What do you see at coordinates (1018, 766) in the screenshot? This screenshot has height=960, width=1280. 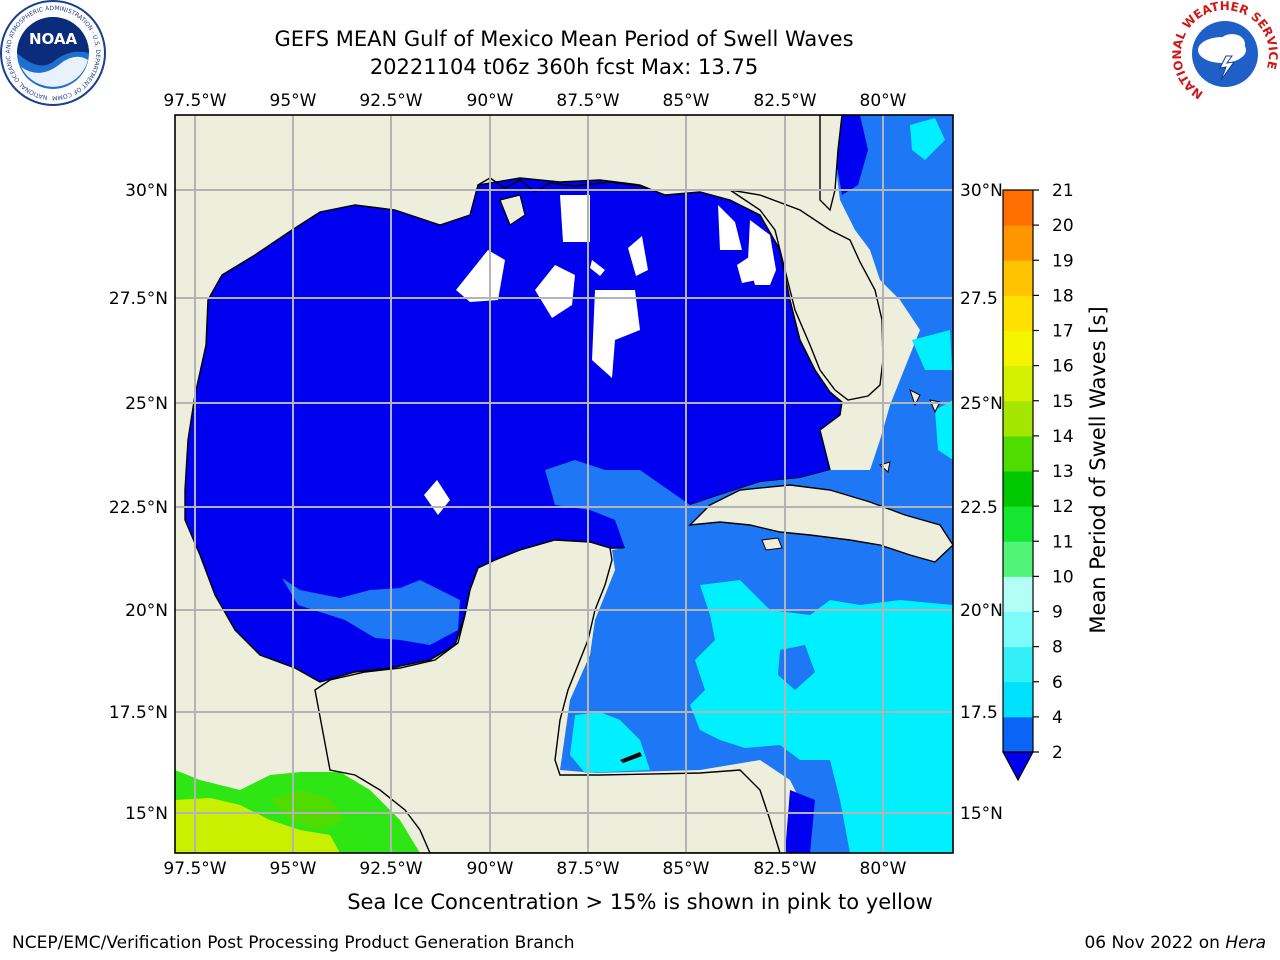 I see `colorbar-under-triangle` at bounding box center [1018, 766].